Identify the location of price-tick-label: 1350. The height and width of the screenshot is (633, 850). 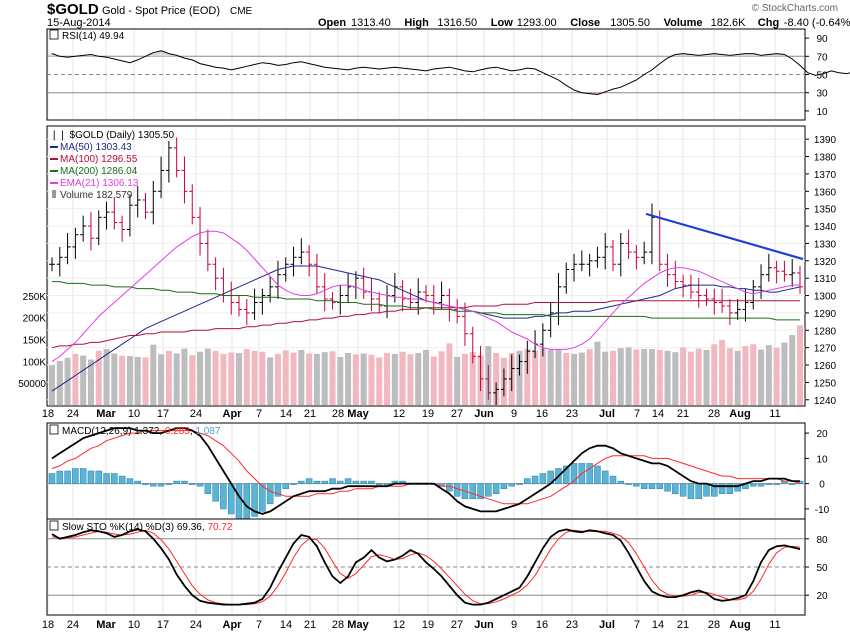
(825, 210).